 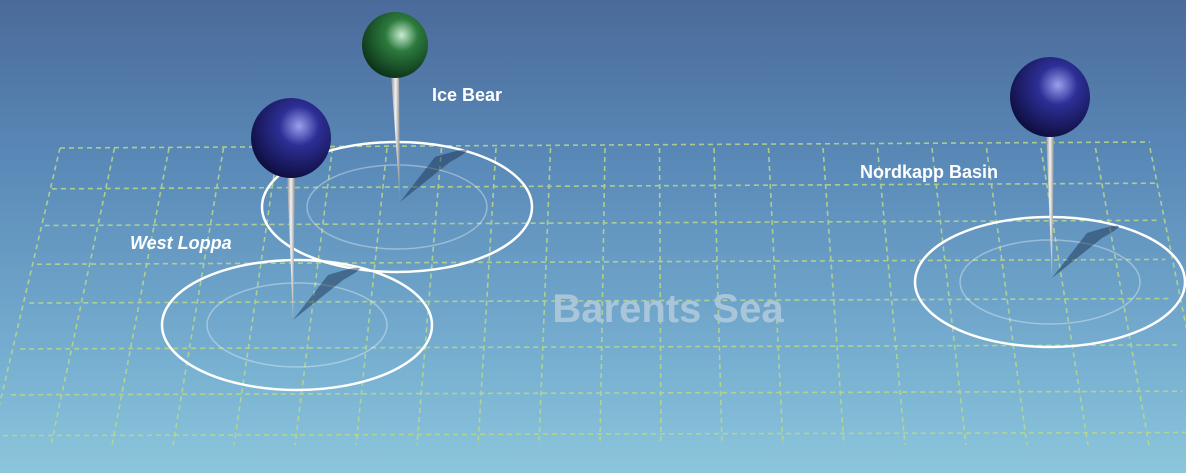 I want to click on pin-label: Ice Bear, so click(x=467, y=95).